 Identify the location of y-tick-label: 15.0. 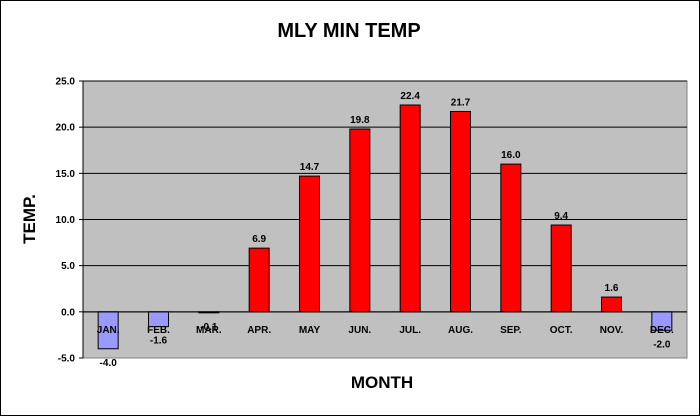
(66, 174).